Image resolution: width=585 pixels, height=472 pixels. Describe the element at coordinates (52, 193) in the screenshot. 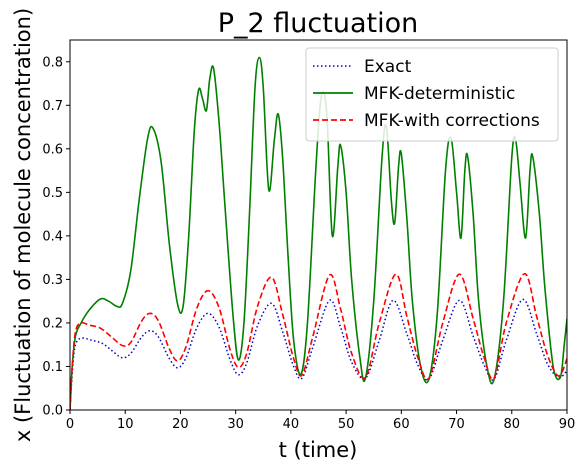

I see `y-tick-label: 0.5` at that location.